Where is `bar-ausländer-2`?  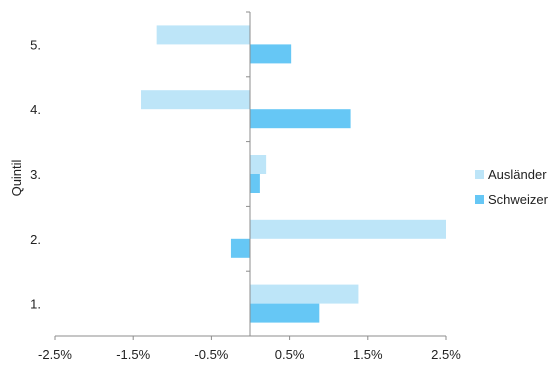 bar-ausländer-2 is located at coordinates (348, 229).